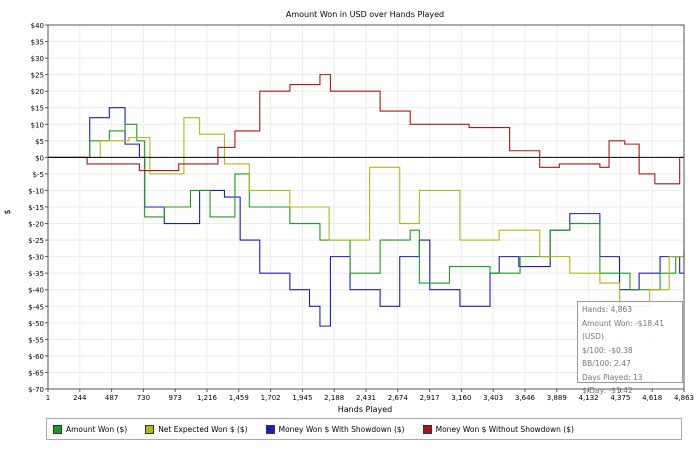 The image size is (700, 456). I want to click on x-tick-label: 4,132, so click(589, 398).